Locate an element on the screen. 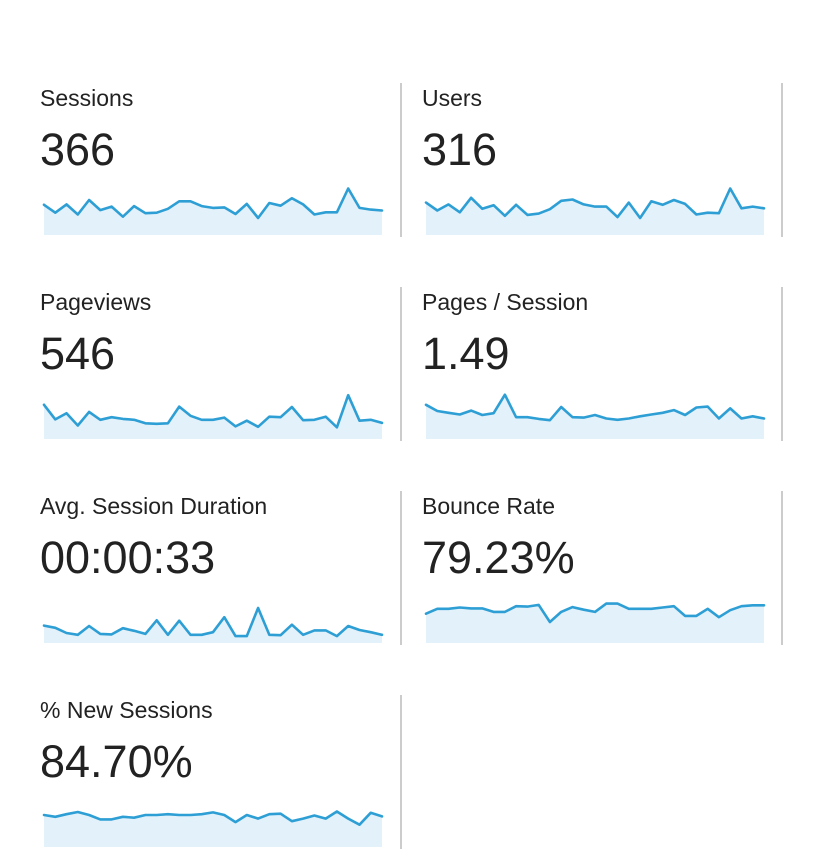  metric-users: Users 316 is located at coordinates (594, 160).